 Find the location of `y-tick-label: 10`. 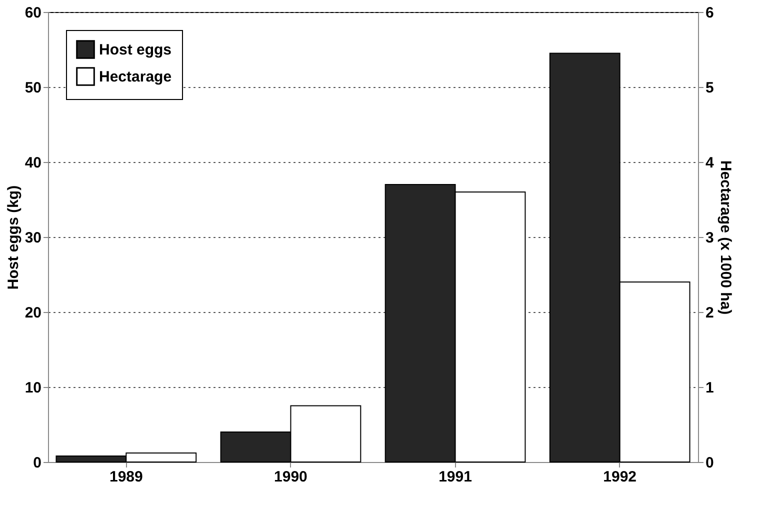

y-tick-label: 10 is located at coordinates (33, 388).